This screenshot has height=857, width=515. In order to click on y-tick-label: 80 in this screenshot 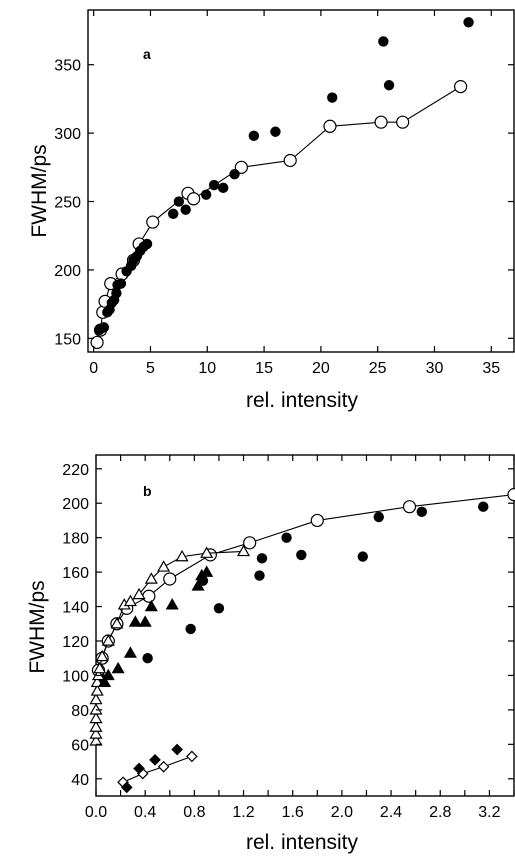, I will do `click(80, 711)`.